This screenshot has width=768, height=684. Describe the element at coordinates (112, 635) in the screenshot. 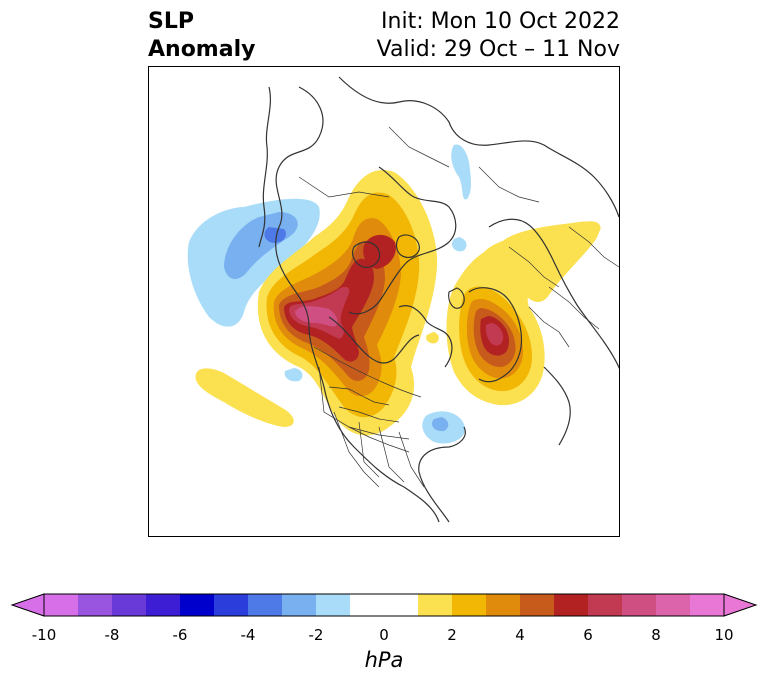

I see `colorbar-tick-label: -8` at that location.